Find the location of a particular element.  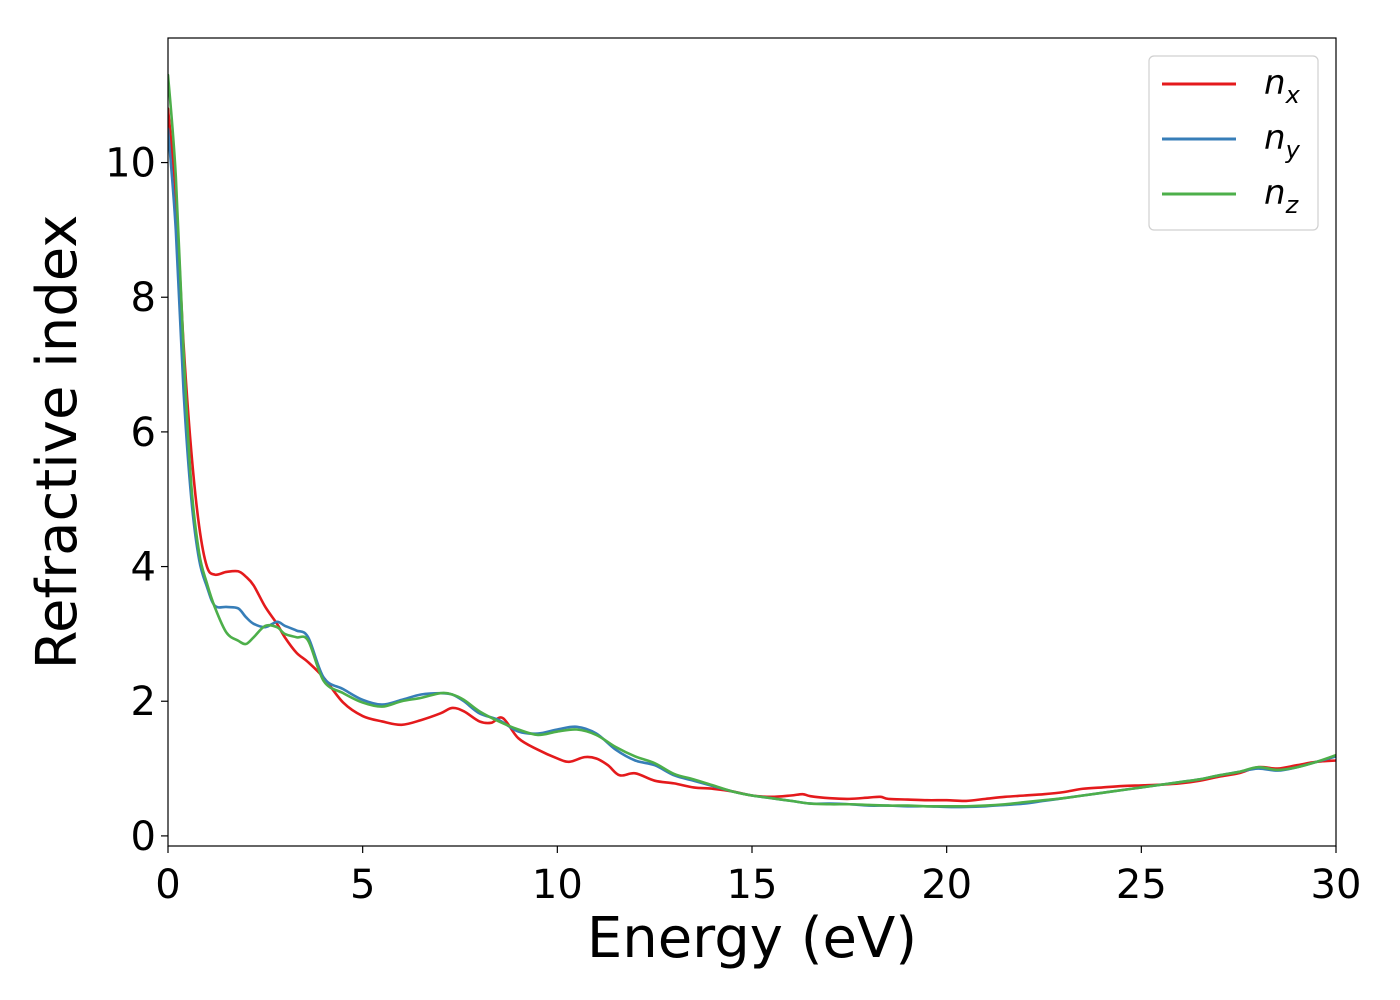

x-tick-label: 10 is located at coordinates (557, 885).